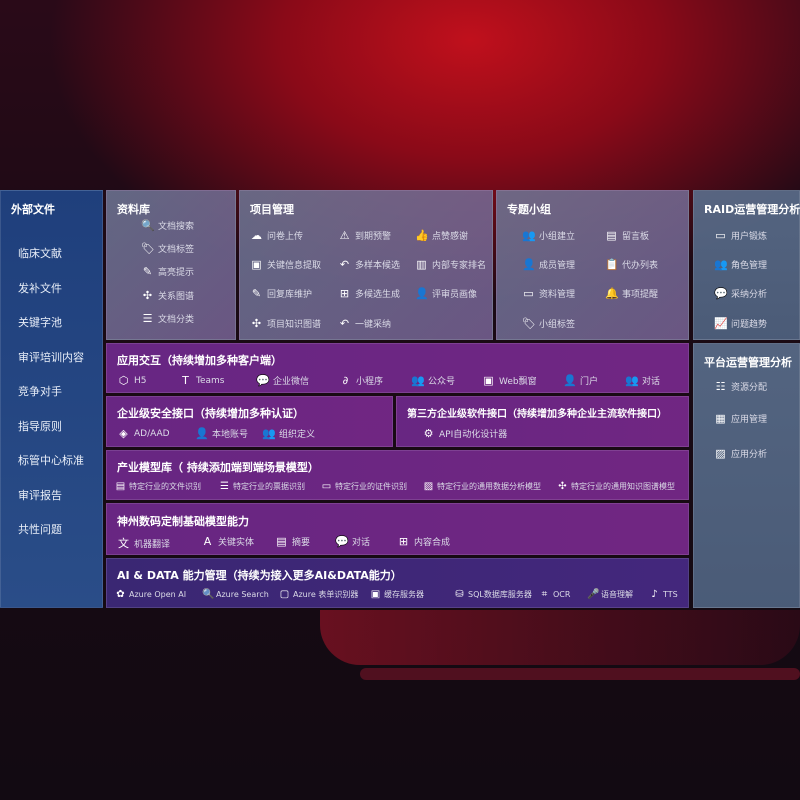  What do you see at coordinates (158, 486) in the screenshot?
I see `item-industry: ▤ 特定行业的文件识别` at bounding box center [158, 486].